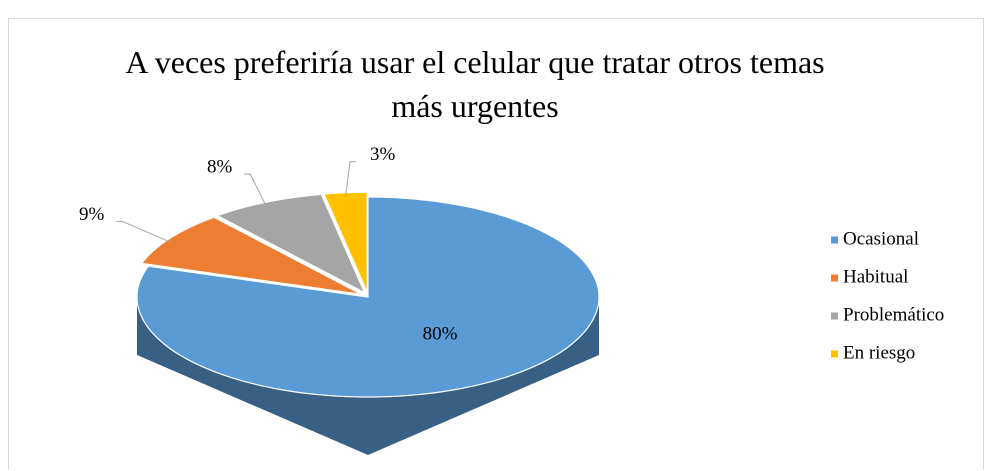 The width and height of the screenshot is (989, 471). I want to click on data-label: 8%, so click(220, 166).